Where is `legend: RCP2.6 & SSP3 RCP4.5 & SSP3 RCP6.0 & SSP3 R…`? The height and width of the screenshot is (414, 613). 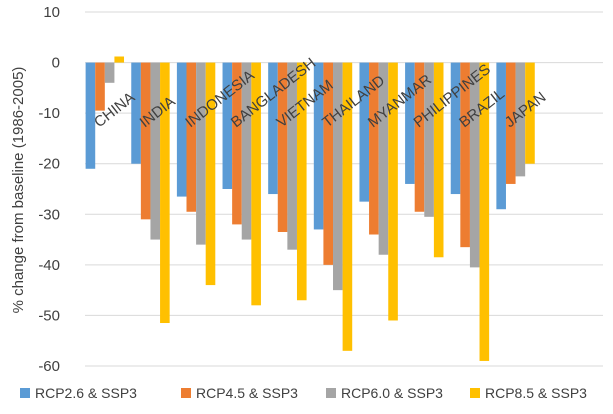 legend: RCP2.6 & SSP3 RCP4.5 & SSP3 RCP6.0 & SSP3 R… is located at coordinates (303, 393).